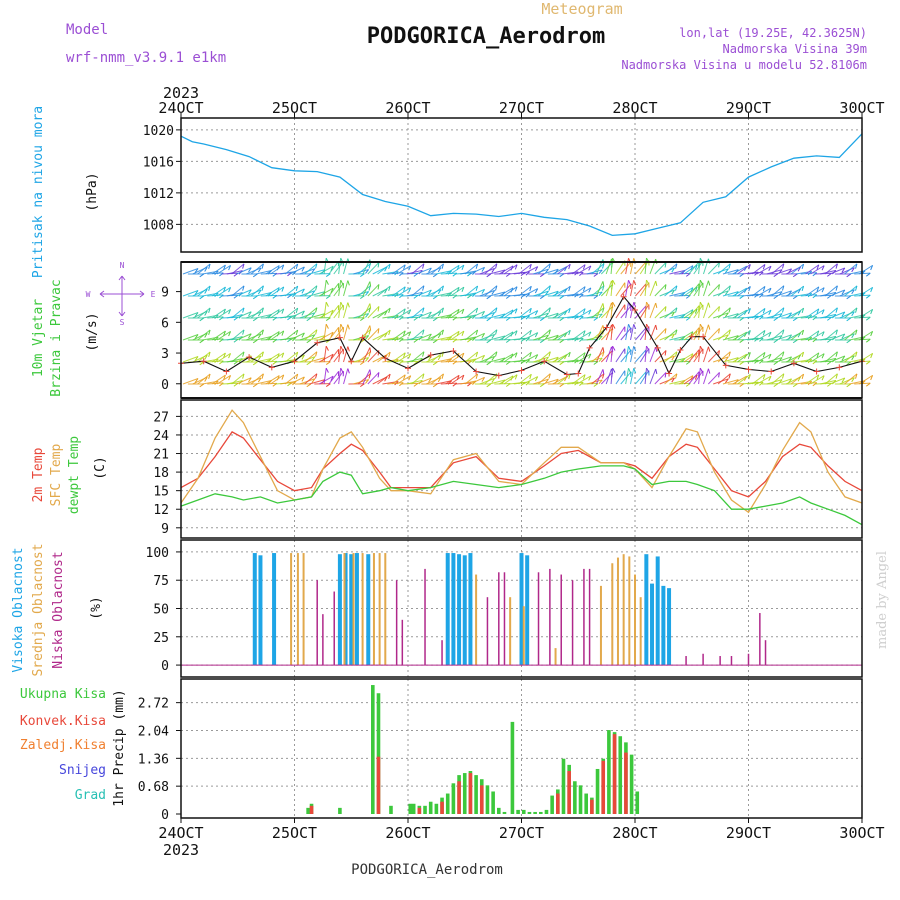 The image size is (900, 900). What do you see at coordinates (122, 322) in the screenshot?
I see `compass-s: S` at bounding box center [122, 322].